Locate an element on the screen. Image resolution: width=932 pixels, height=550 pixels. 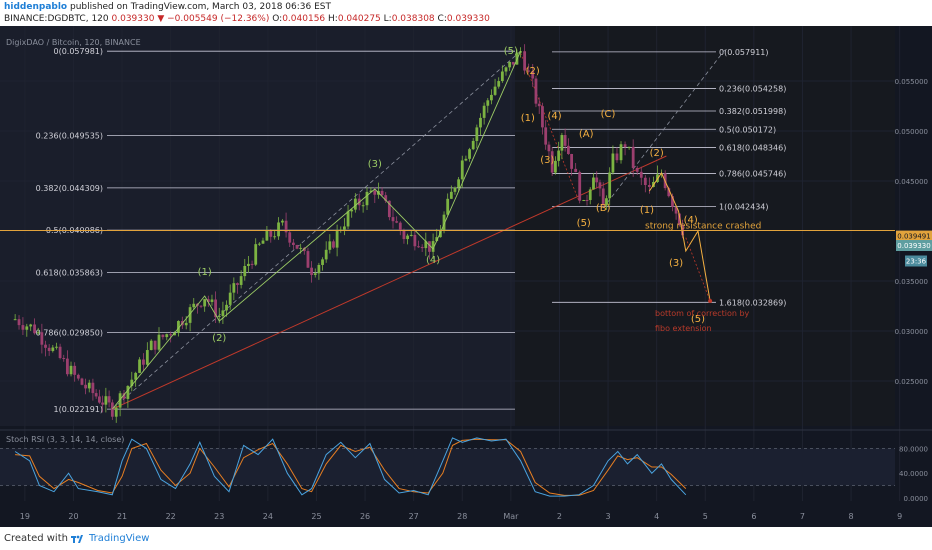
high-value: 0.040275 is located at coordinates (359, 19).